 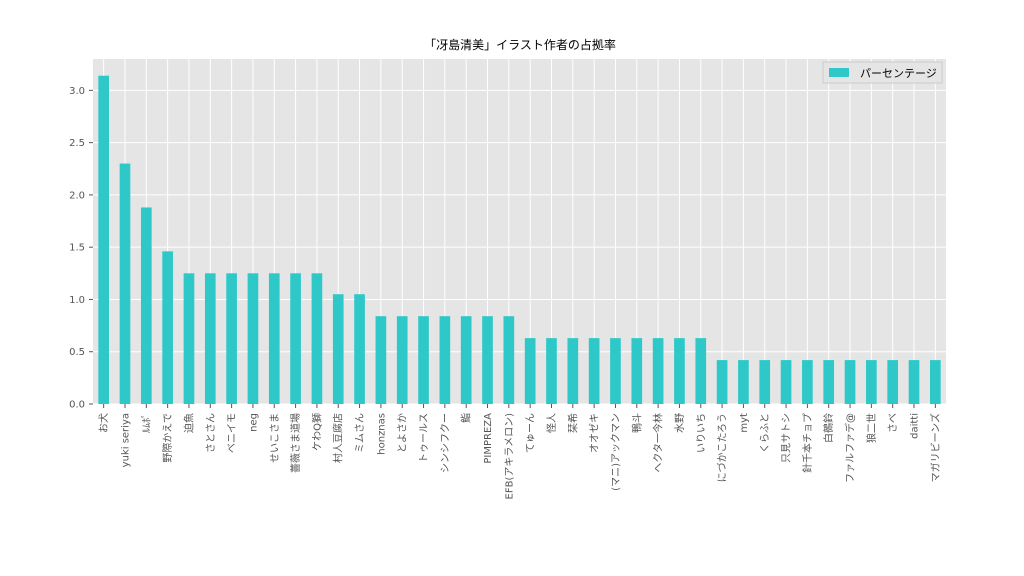 What do you see at coordinates (551, 423) in the screenshot?
I see `x-tick-label: 怪人` at bounding box center [551, 423].